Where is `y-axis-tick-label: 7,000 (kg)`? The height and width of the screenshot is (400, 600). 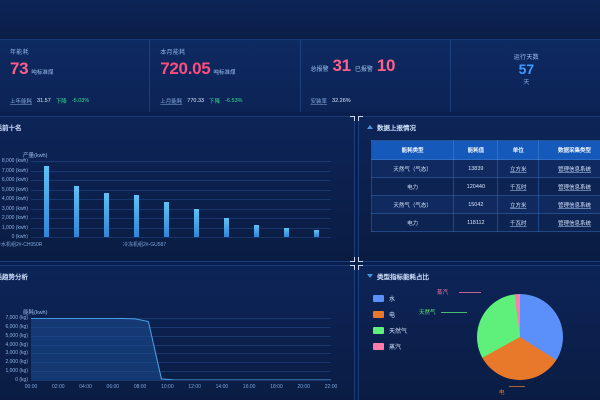
y-axis-tick-label: 7,000 (kg) is located at coordinates (16, 318).